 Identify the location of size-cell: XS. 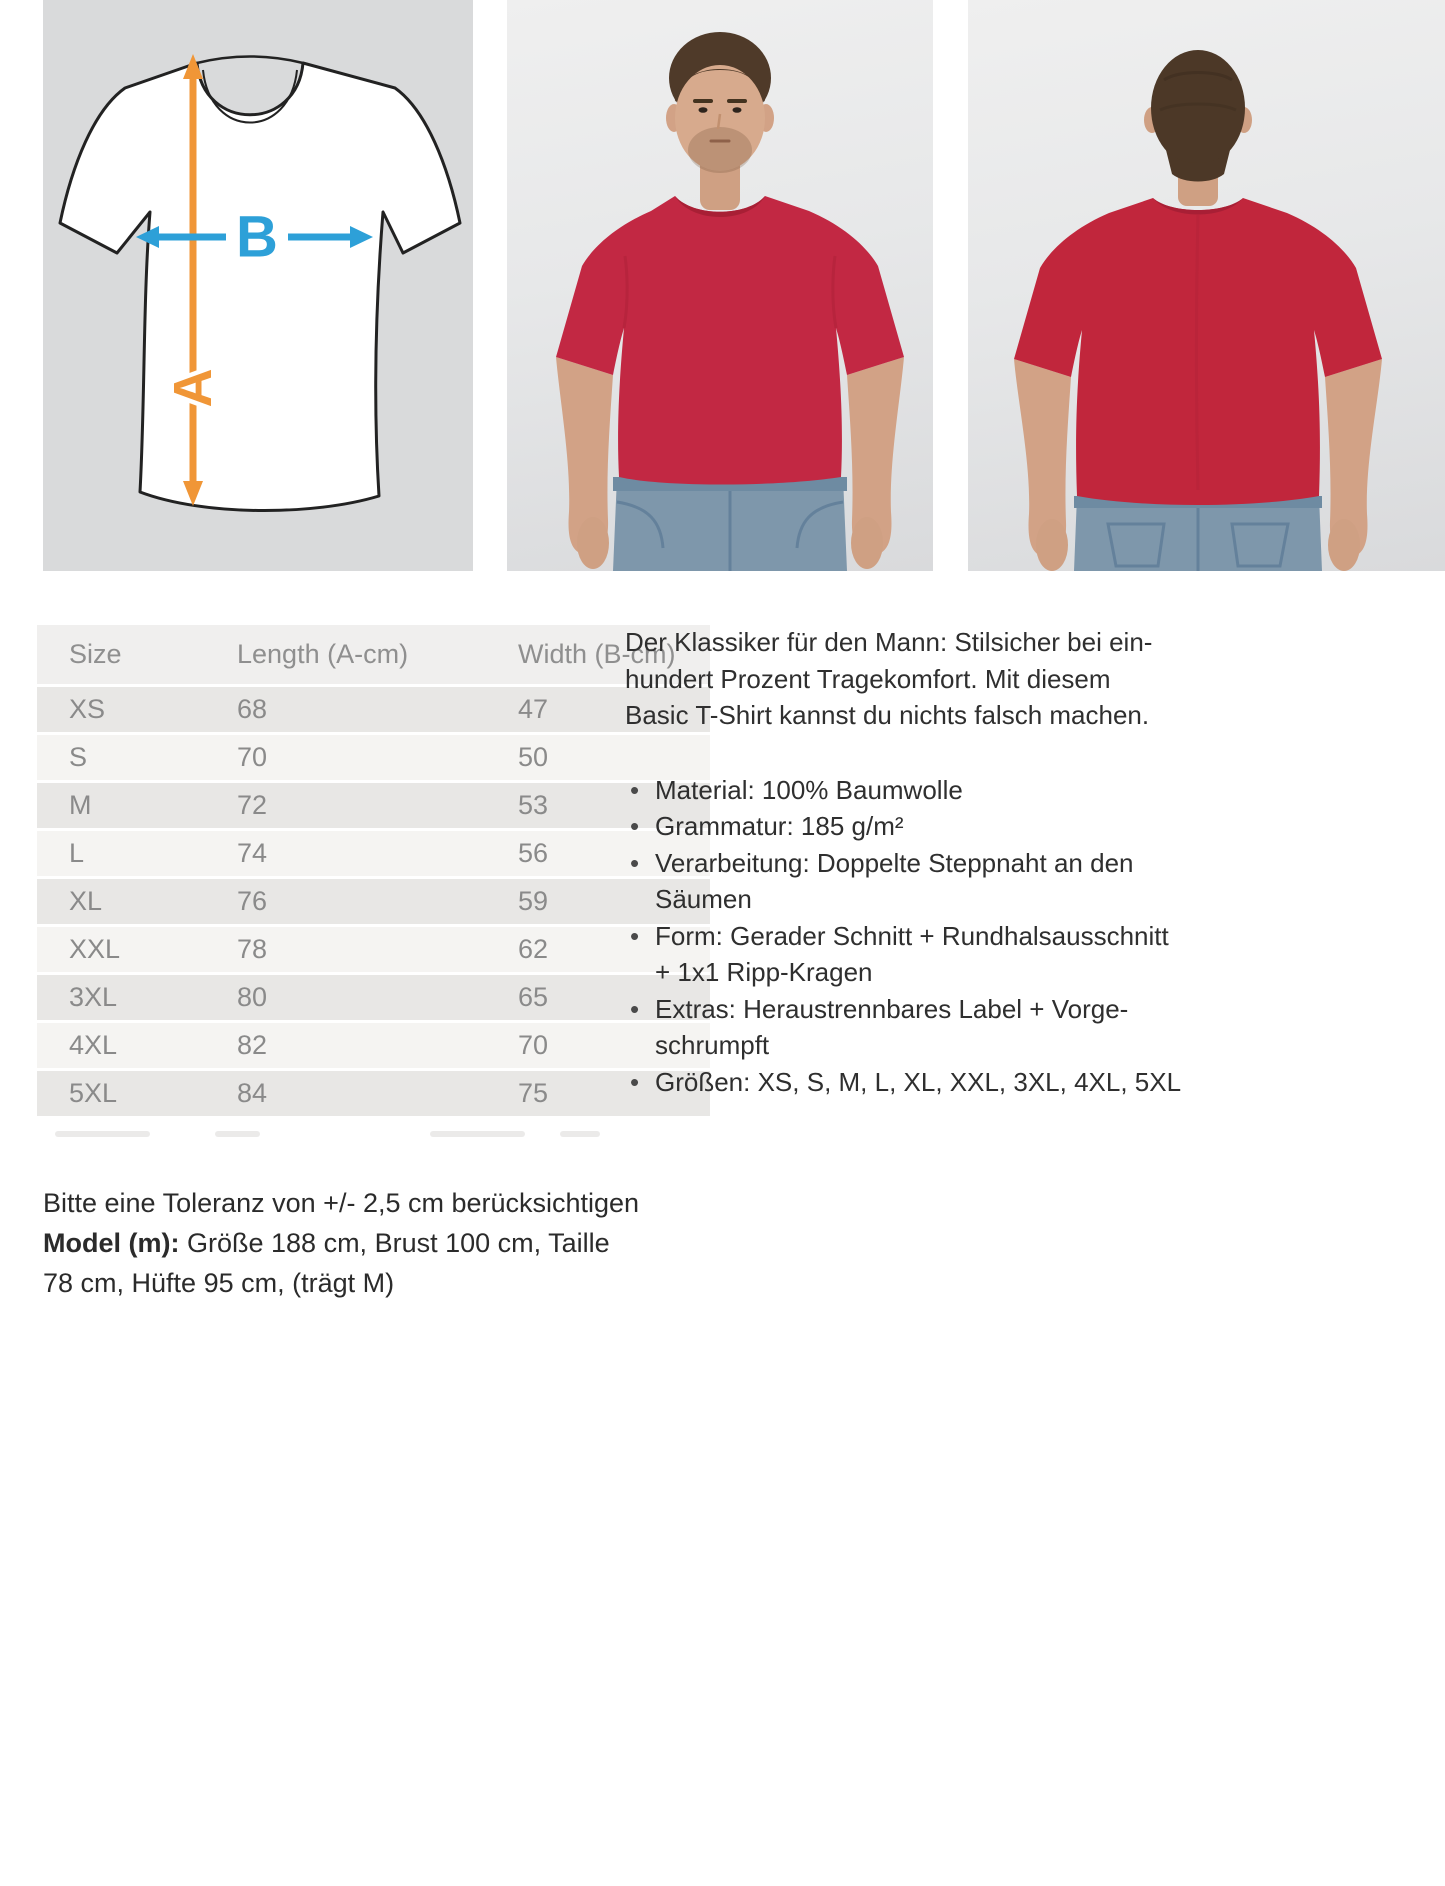
(137, 709).